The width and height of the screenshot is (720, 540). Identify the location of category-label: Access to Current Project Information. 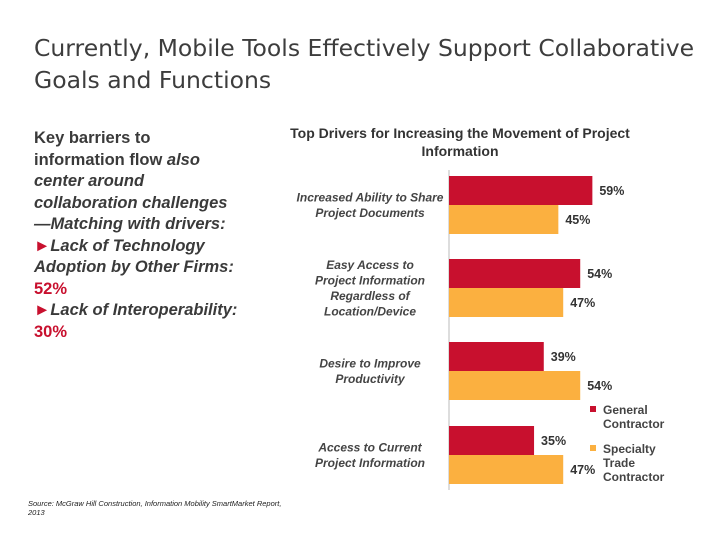
(370, 455).